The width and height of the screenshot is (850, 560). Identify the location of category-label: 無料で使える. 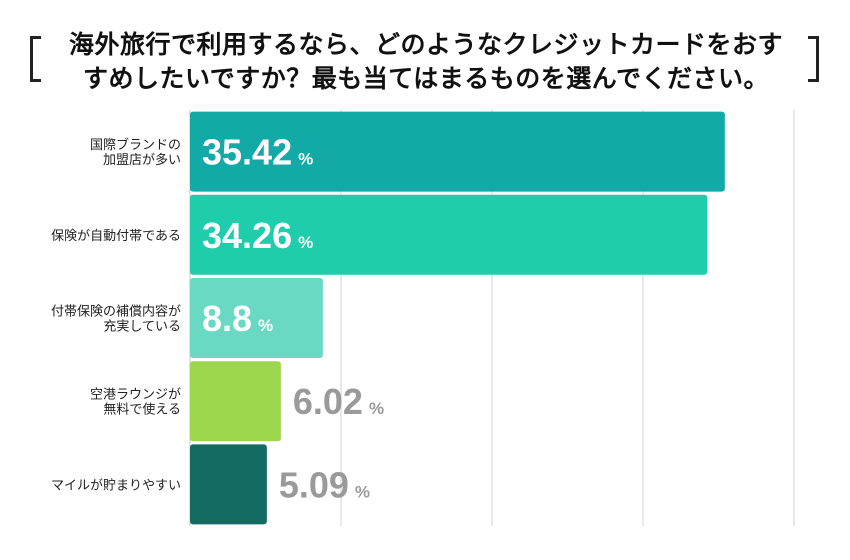
(142, 410).